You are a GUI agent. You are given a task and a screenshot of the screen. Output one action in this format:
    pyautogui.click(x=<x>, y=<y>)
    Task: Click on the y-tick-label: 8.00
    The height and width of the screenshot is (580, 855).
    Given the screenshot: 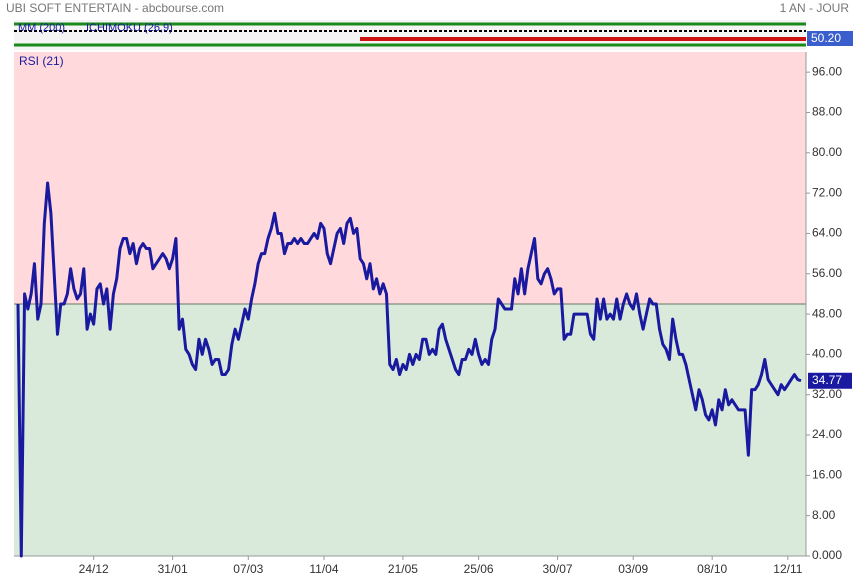 What is the action you would take?
    pyautogui.click(x=824, y=515)
    